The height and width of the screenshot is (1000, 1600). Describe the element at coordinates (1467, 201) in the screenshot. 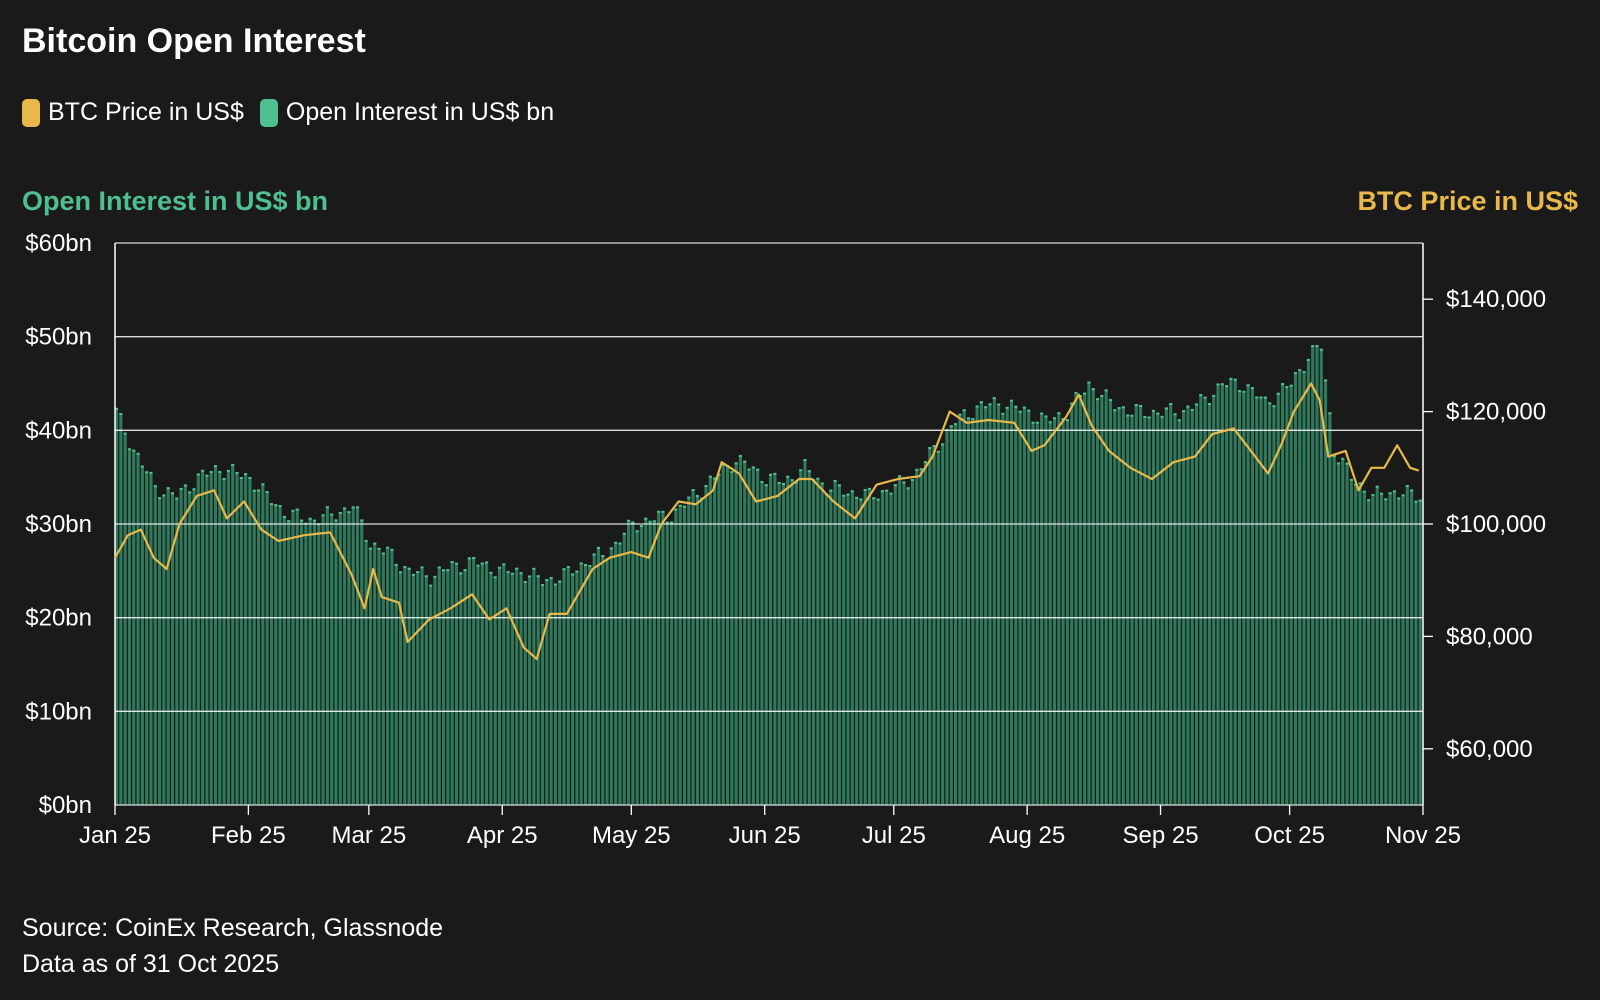

I see `right-axis-title: BTC Price in US$` at that location.